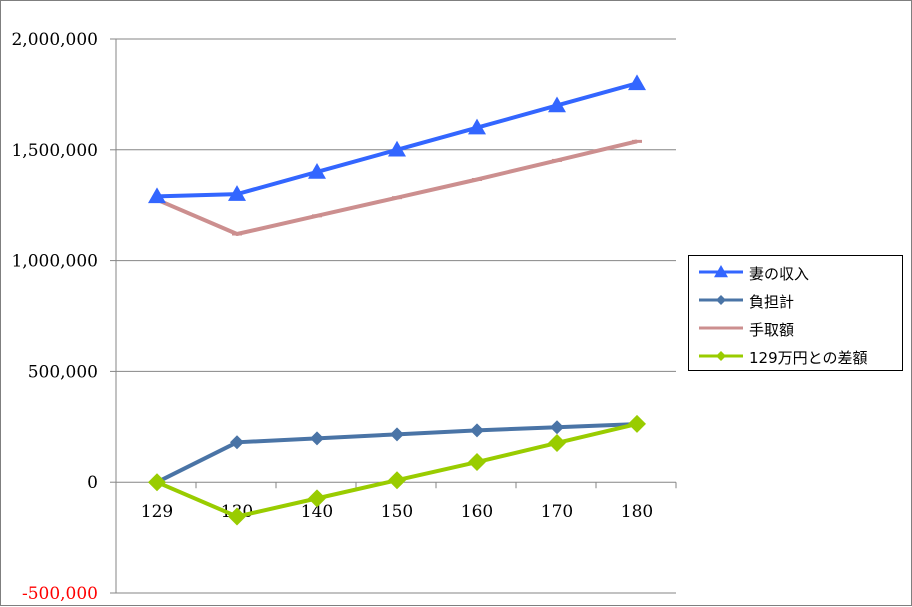 This screenshot has width=912, height=607. I want to click on legend-label: 手取額, so click(772, 330).